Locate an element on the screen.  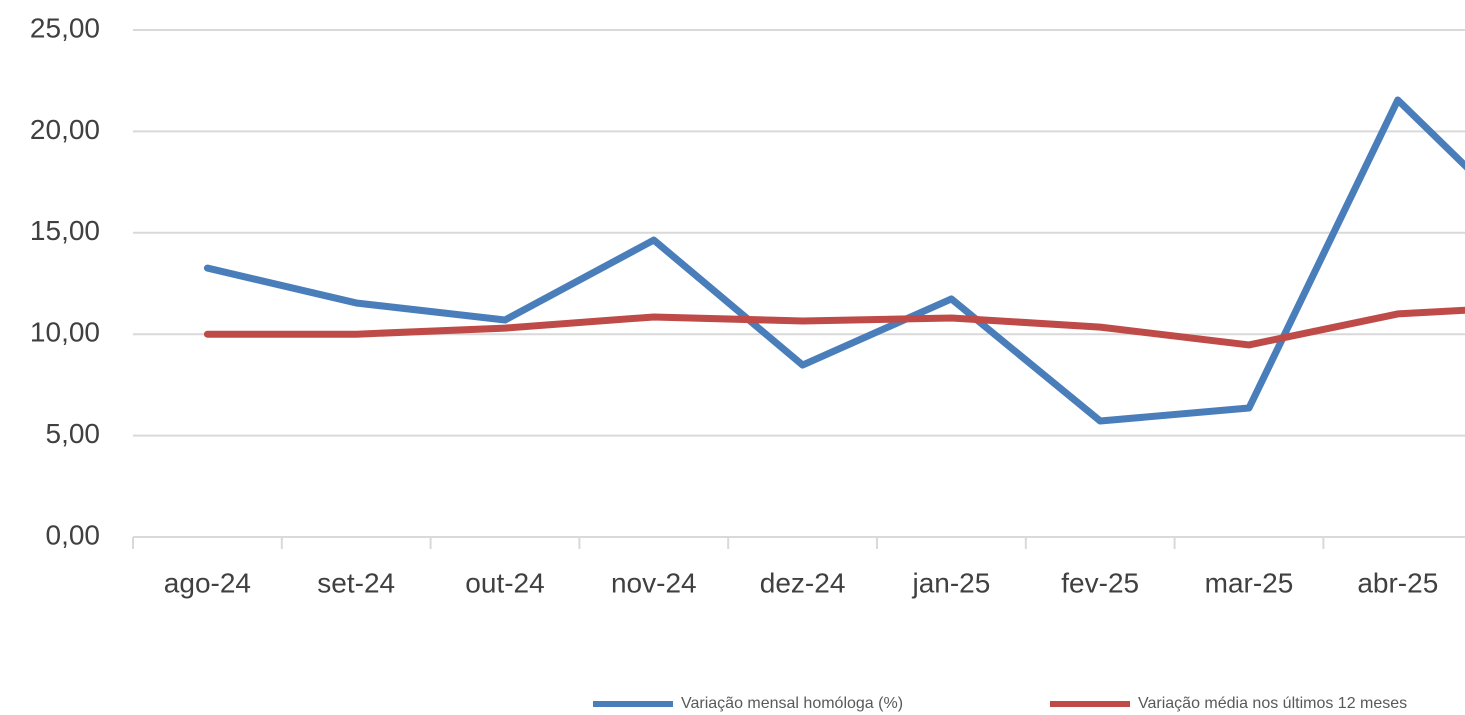
y-tick-label: 0,00 is located at coordinates (73, 534).